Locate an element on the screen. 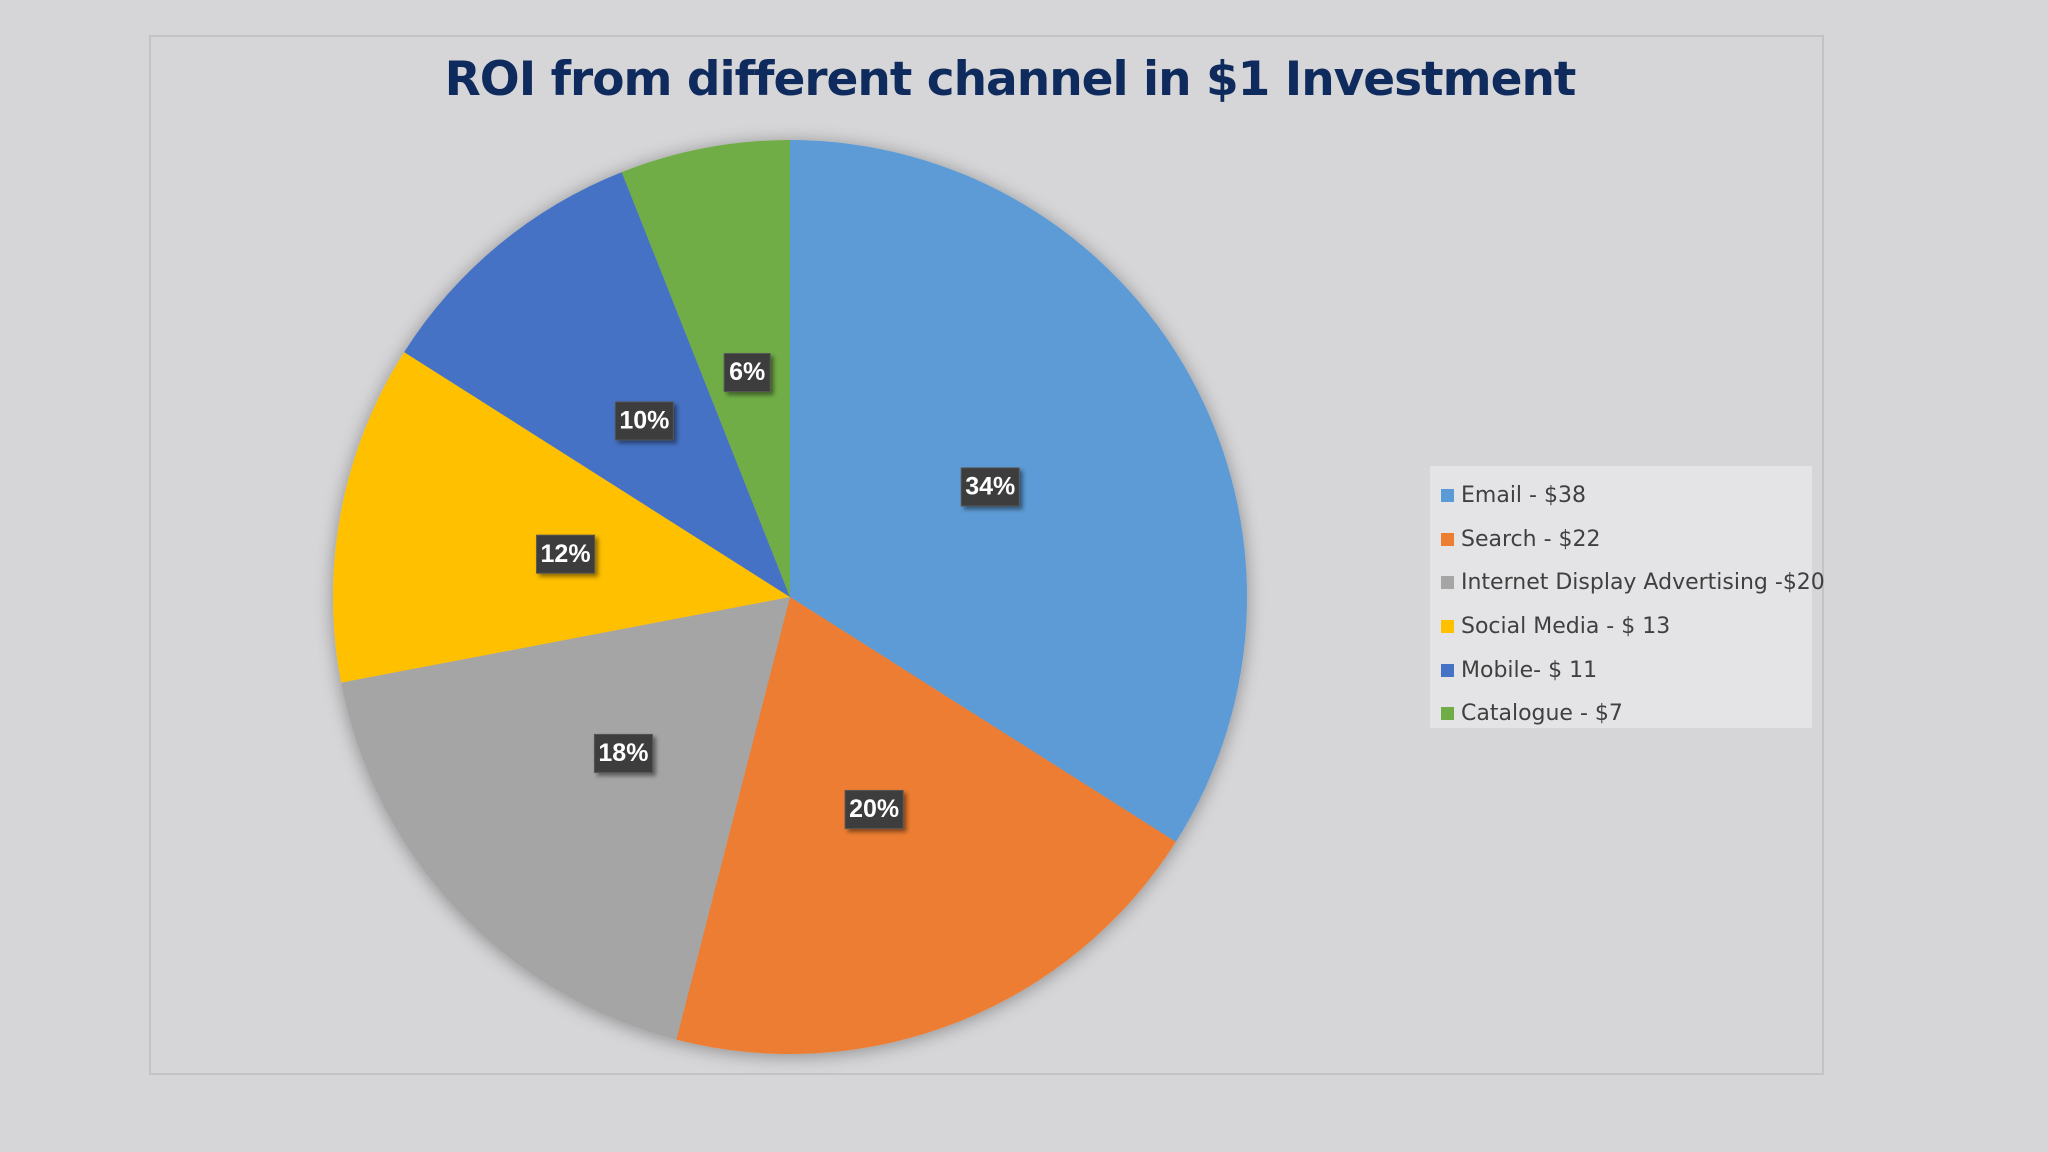 Image resolution: width=2048 pixels, height=1152 pixels. data-label-email: 34% is located at coordinates (990, 487).